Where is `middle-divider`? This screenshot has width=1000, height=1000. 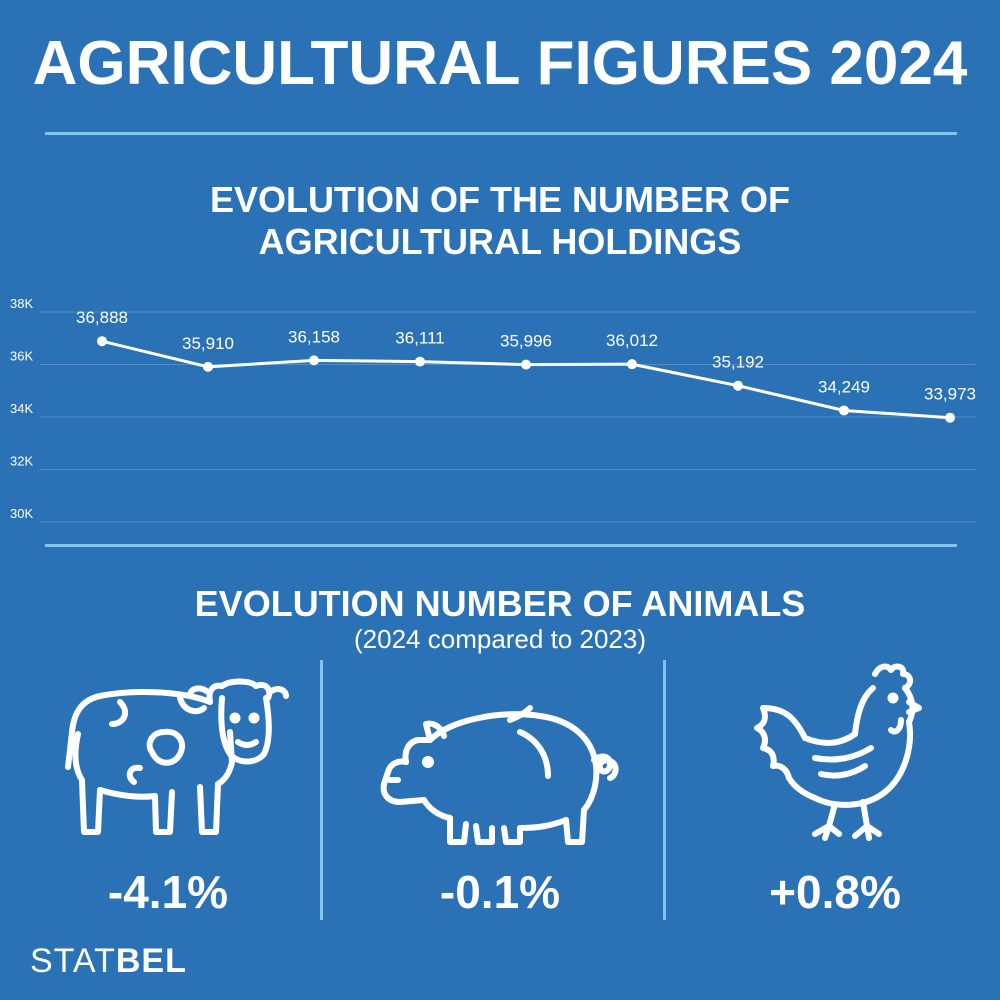
middle-divider is located at coordinates (501, 545).